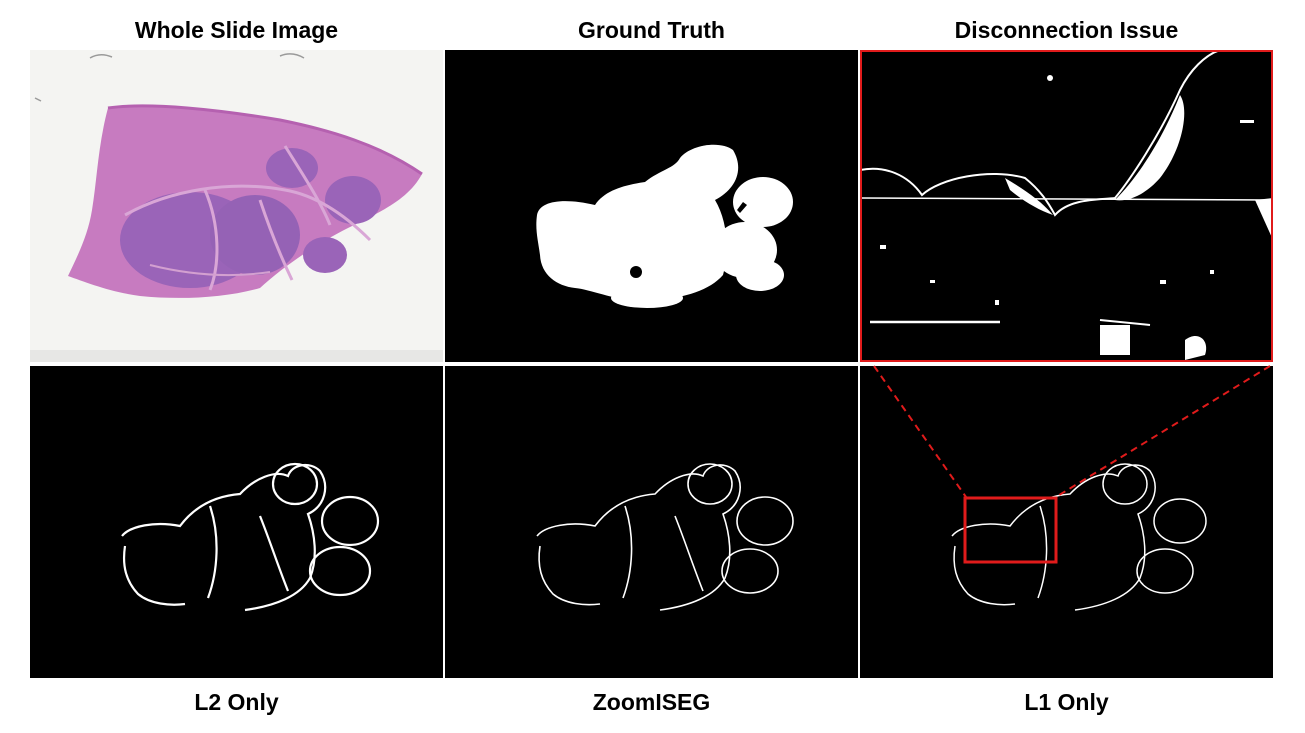 This screenshot has width=1305, height=733. What do you see at coordinates (651, 702) in the screenshot?
I see `label-zoomiseg: ZoomISEG` at bounding box center [651, 702].